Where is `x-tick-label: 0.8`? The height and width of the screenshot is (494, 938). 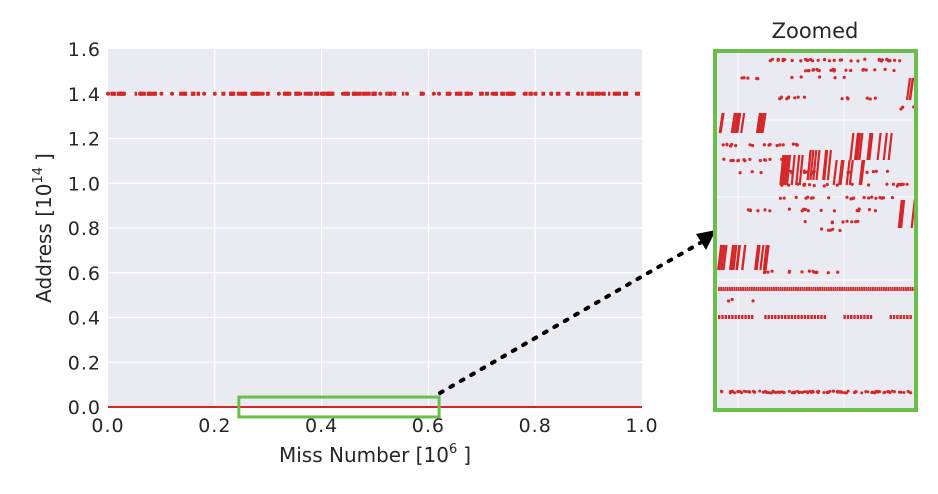 x-tick-label: 0.8 is located at coordinates (535, 426).